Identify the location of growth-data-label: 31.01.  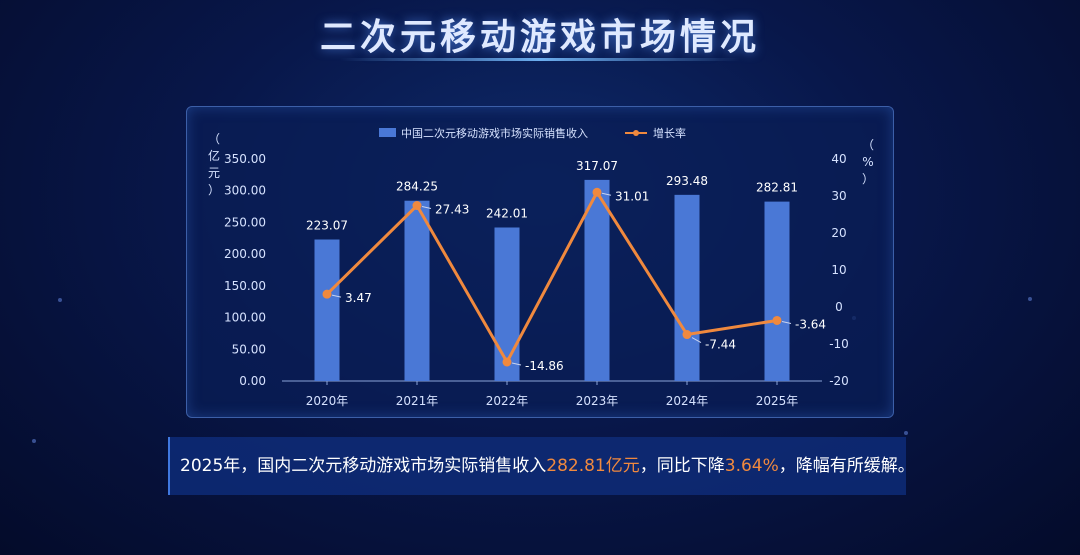
(632, 196).